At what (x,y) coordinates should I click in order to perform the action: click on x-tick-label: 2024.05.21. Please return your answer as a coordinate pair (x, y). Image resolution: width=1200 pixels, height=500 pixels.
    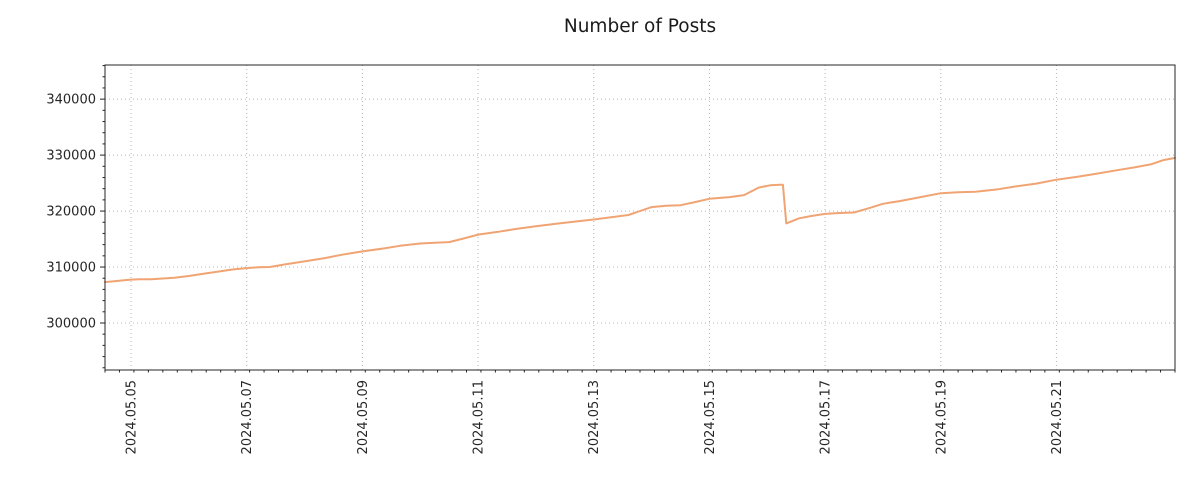
    Looking at the image, I should click on (1057, 417).